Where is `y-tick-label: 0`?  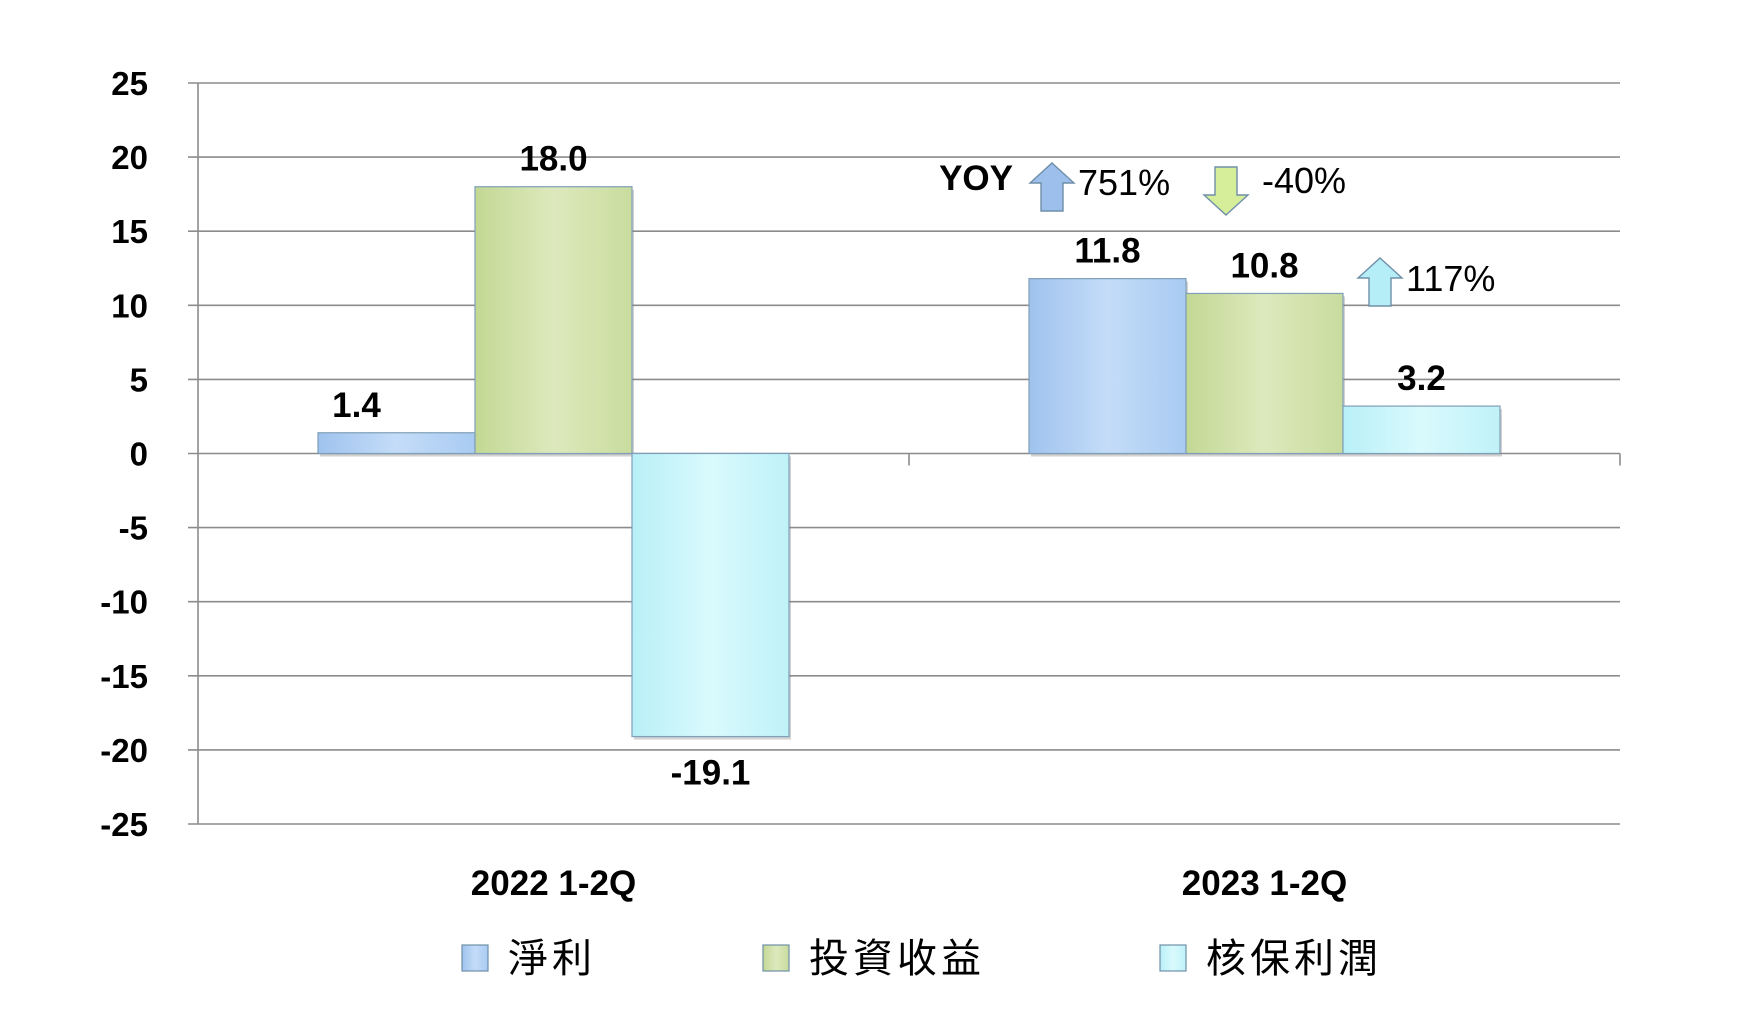 y-tick-label: 0 is located at coordinates (139, 454).